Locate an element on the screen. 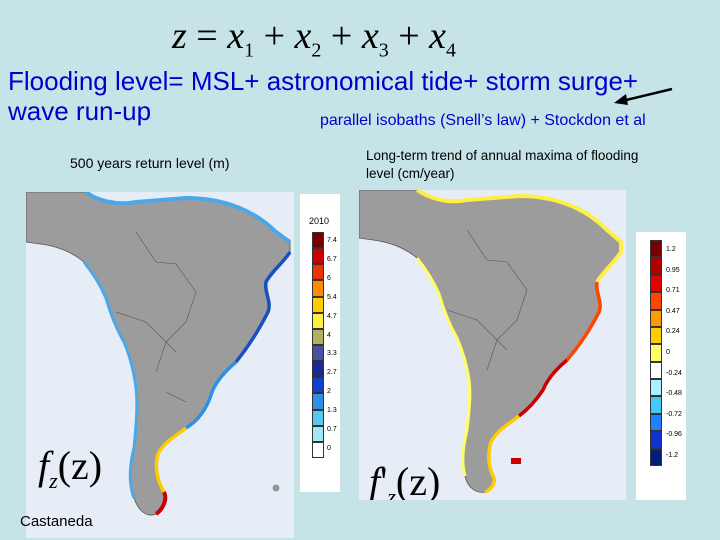 The width and height of the screenshot is (720, 540). right-function-label: f'z(z) is located at coordinates (405, 479).